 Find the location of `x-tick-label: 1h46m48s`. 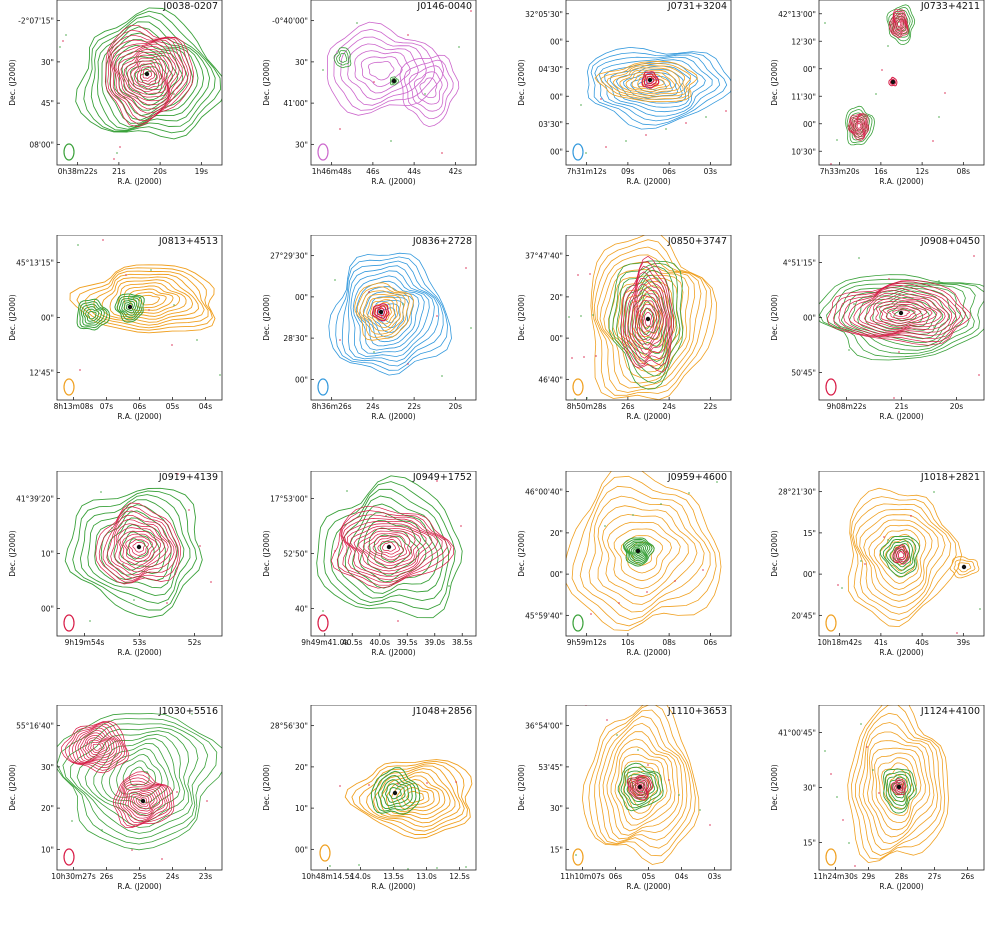

x-tick-label: 1h46m48s is located at coordinates (332, 171).